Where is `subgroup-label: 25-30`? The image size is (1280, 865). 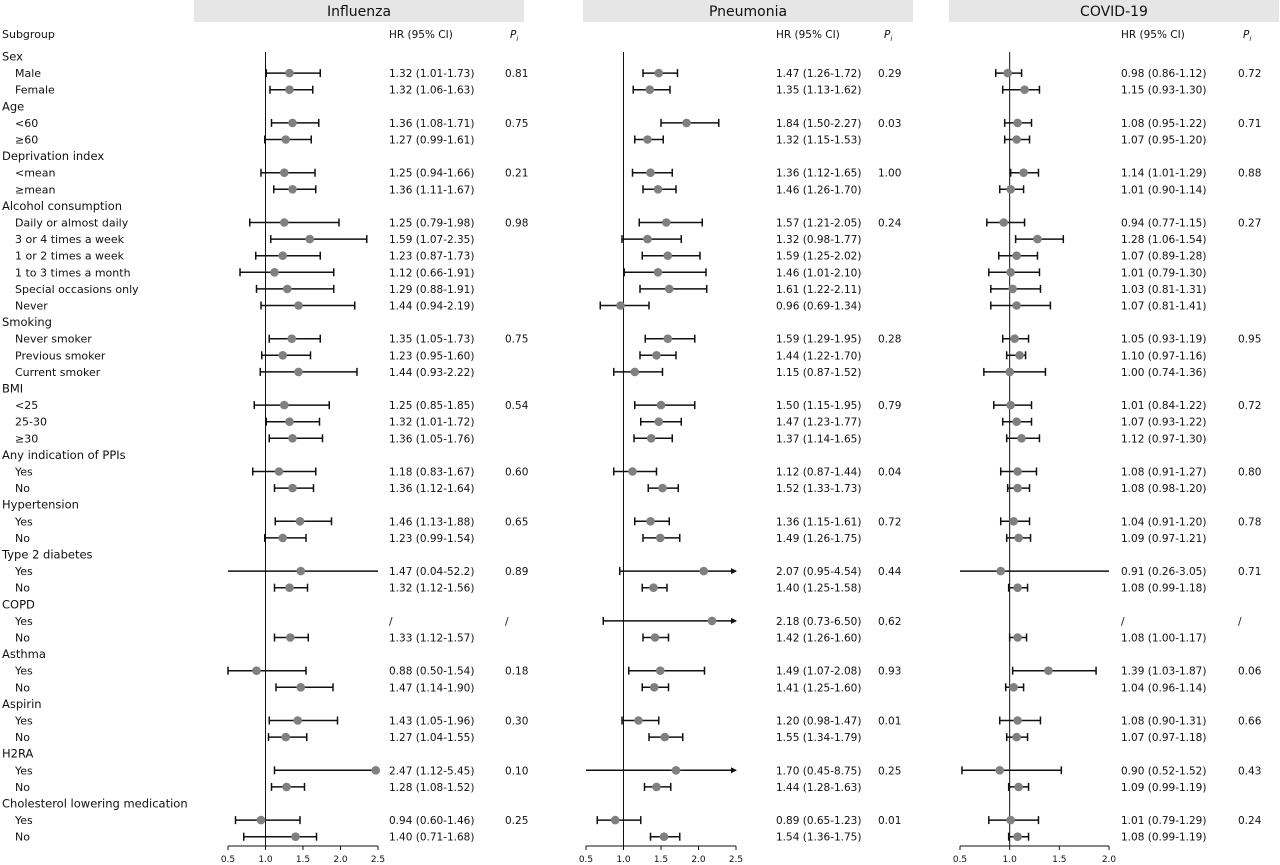 subgroup-label: 25-30 is located at coordinates (31, 422).